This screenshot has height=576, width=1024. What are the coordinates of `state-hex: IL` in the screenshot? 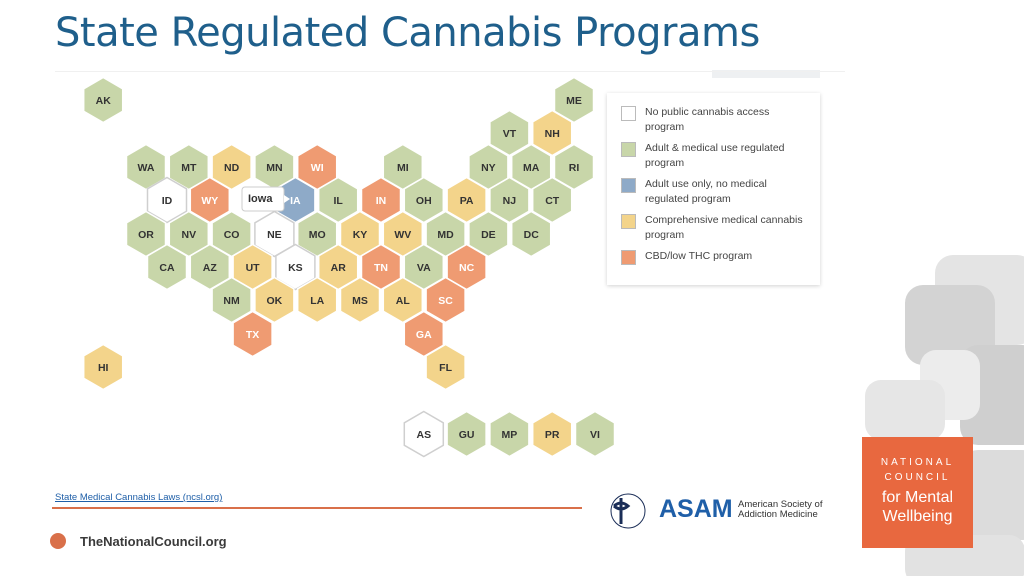 It's located at (338, 200).